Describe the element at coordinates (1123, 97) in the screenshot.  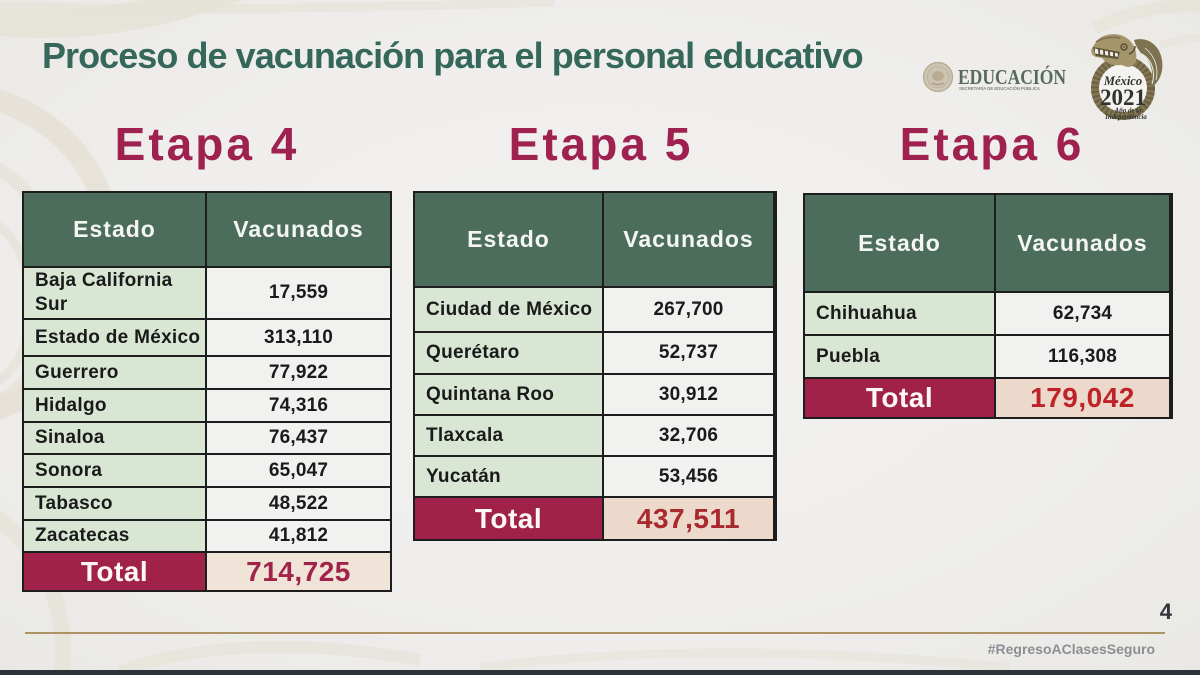
I see `svg-text: 2021` at that location.